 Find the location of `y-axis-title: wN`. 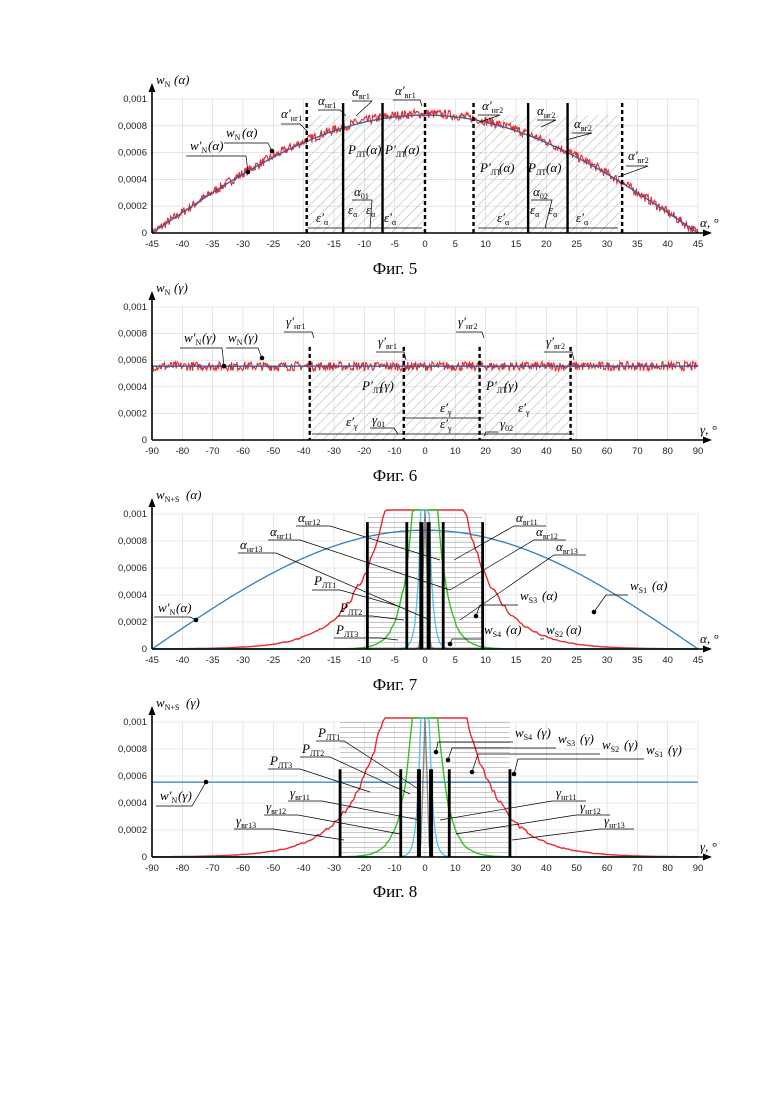

y-axis-title: wN is located at coordinates (163, 80).